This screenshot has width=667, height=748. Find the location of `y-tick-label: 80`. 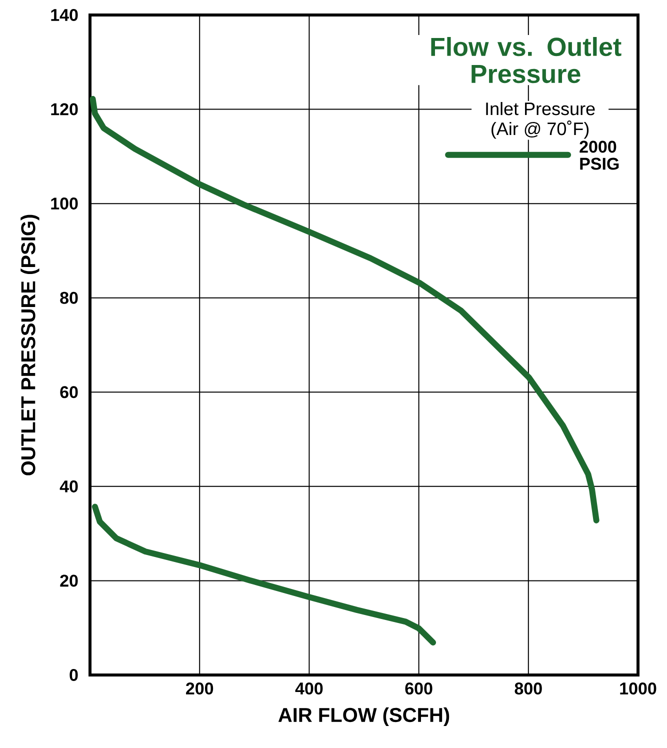

y-tick-label: 80 is located at coordinates (69, 298).